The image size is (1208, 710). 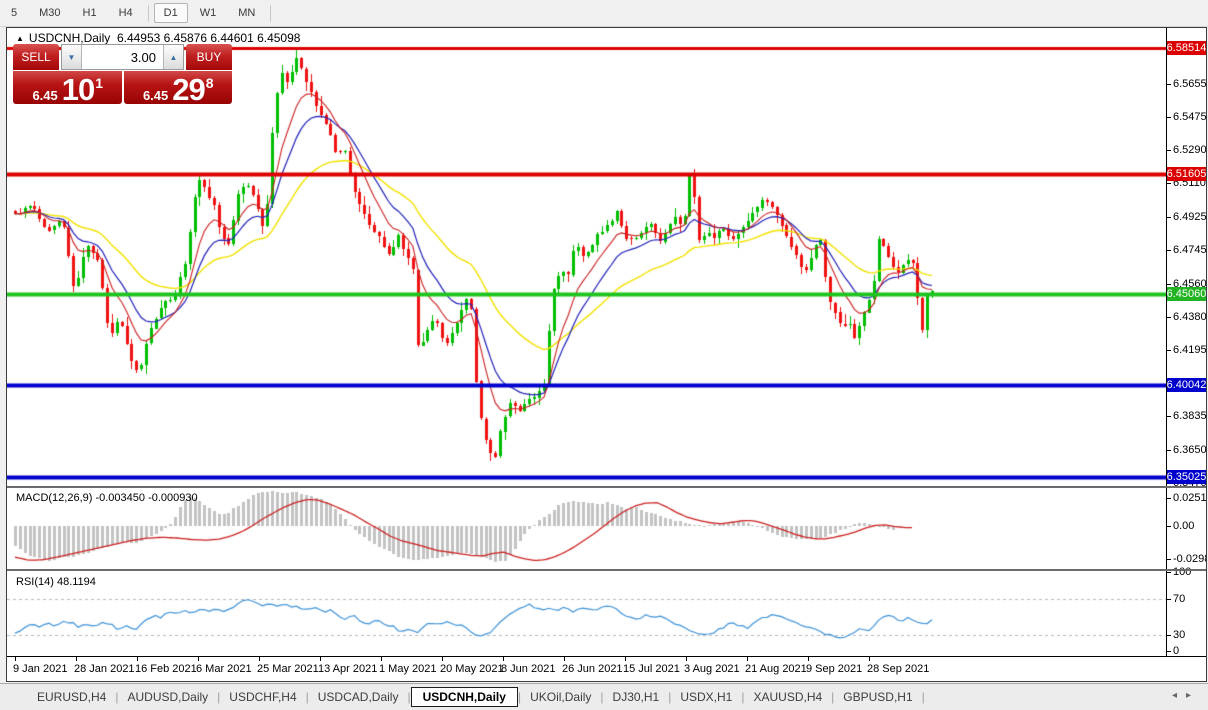 What do you see at coordinates (89, 13) in the screenshot?
I see `timeframe-button-h1: H1` at bounding box center [89, 13].